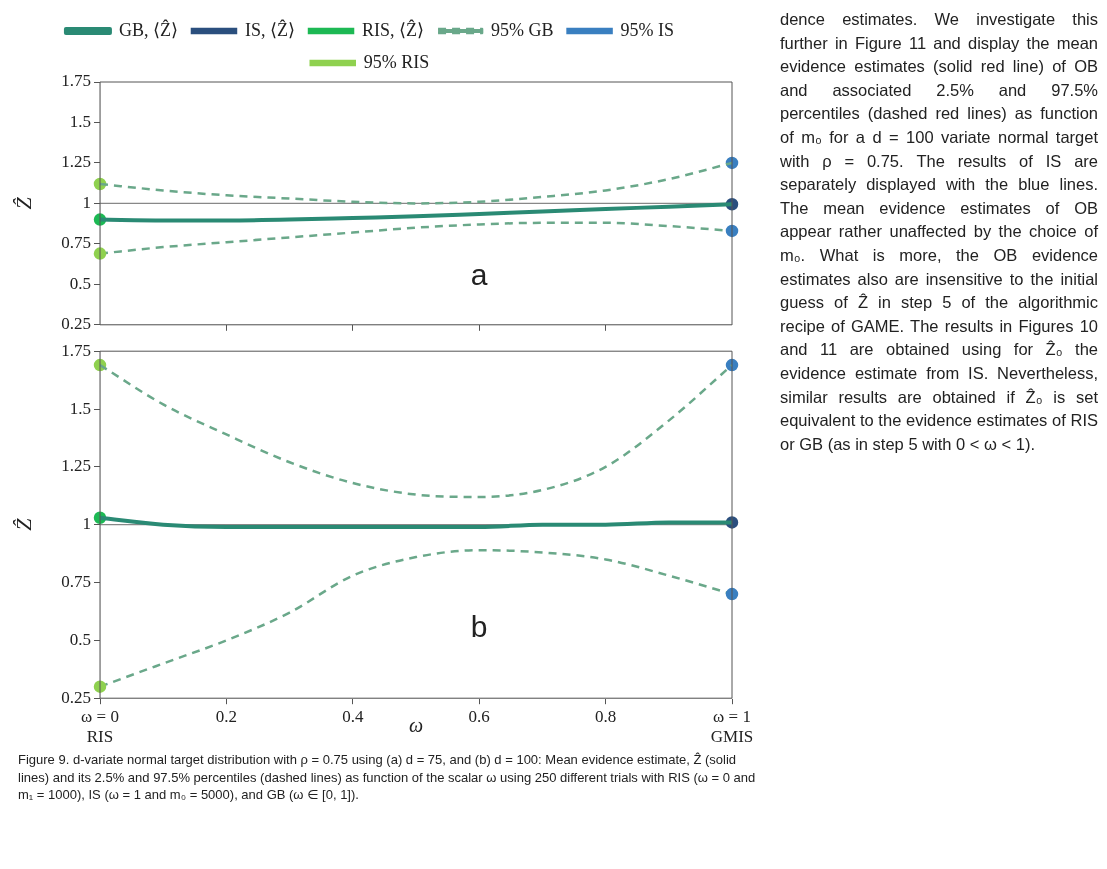 The height and width of the screenshot is (869, 1107). Describe the element at coordinates (393, 29) in the screenshot. I see `legend-label: RIS, ⟨Ẑ⟩` at that location.